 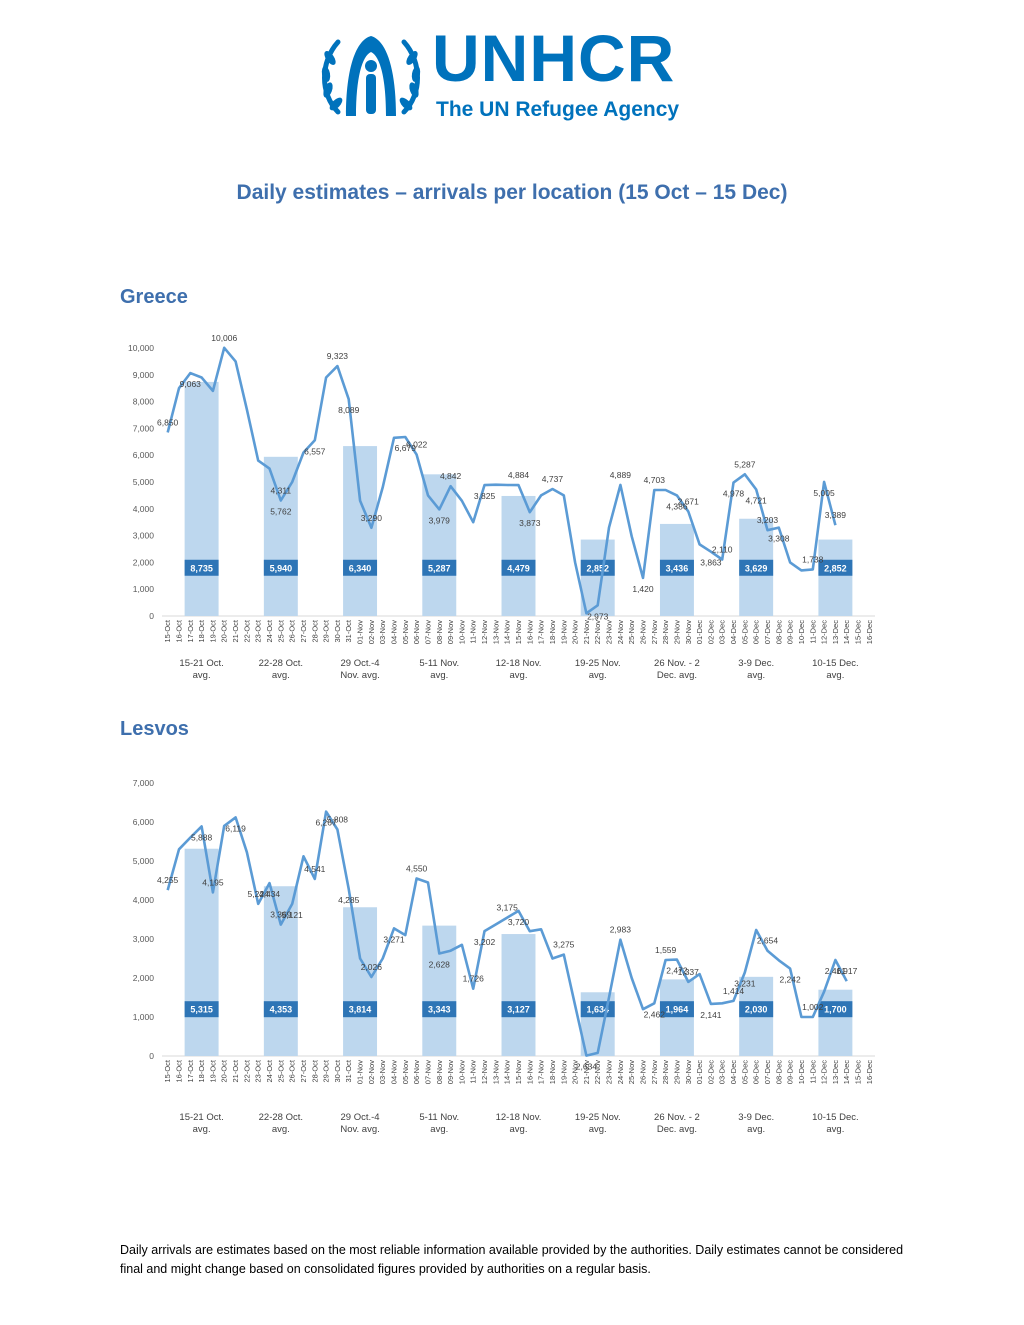 I want to click on week-category-label: 10-15 Dec. avg., so click(x=835, y=1123).